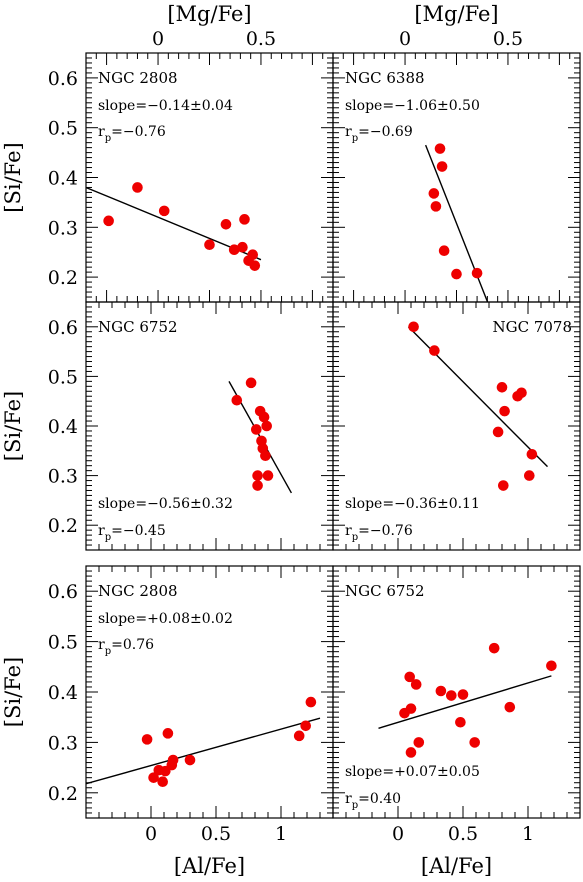  What do you see at coordinates (165, 504) in the screenshot?
I see `slope-label: slope=−0.56±0.32` at bounding box center [165, 504].